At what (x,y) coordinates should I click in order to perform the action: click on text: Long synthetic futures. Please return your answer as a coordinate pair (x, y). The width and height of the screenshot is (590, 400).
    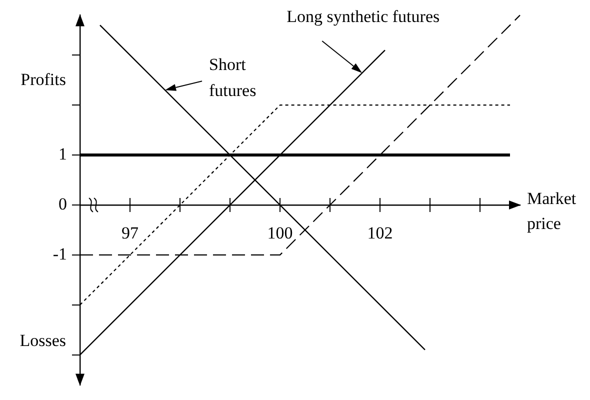
    Looking at the image, I should click on (363, 17).